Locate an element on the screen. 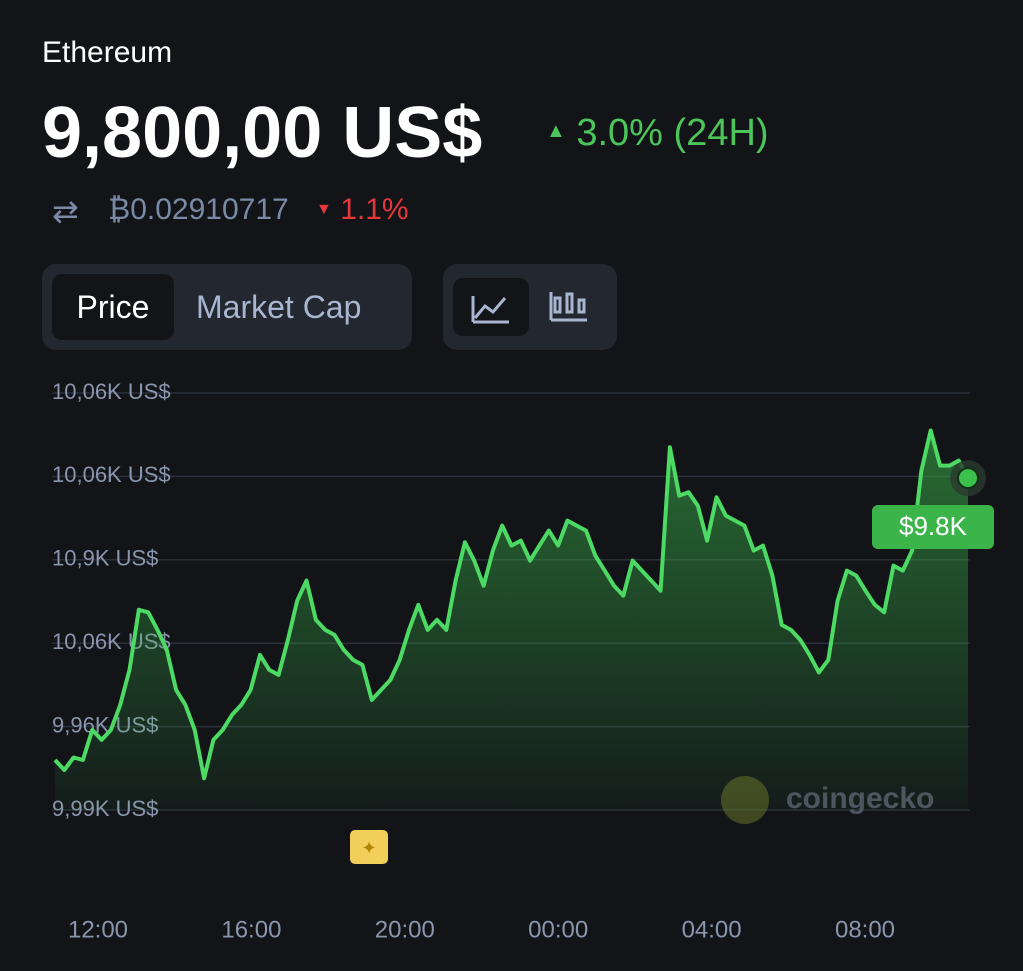  tab-market-cap: Market Cap is located at coordinates (279, 307).